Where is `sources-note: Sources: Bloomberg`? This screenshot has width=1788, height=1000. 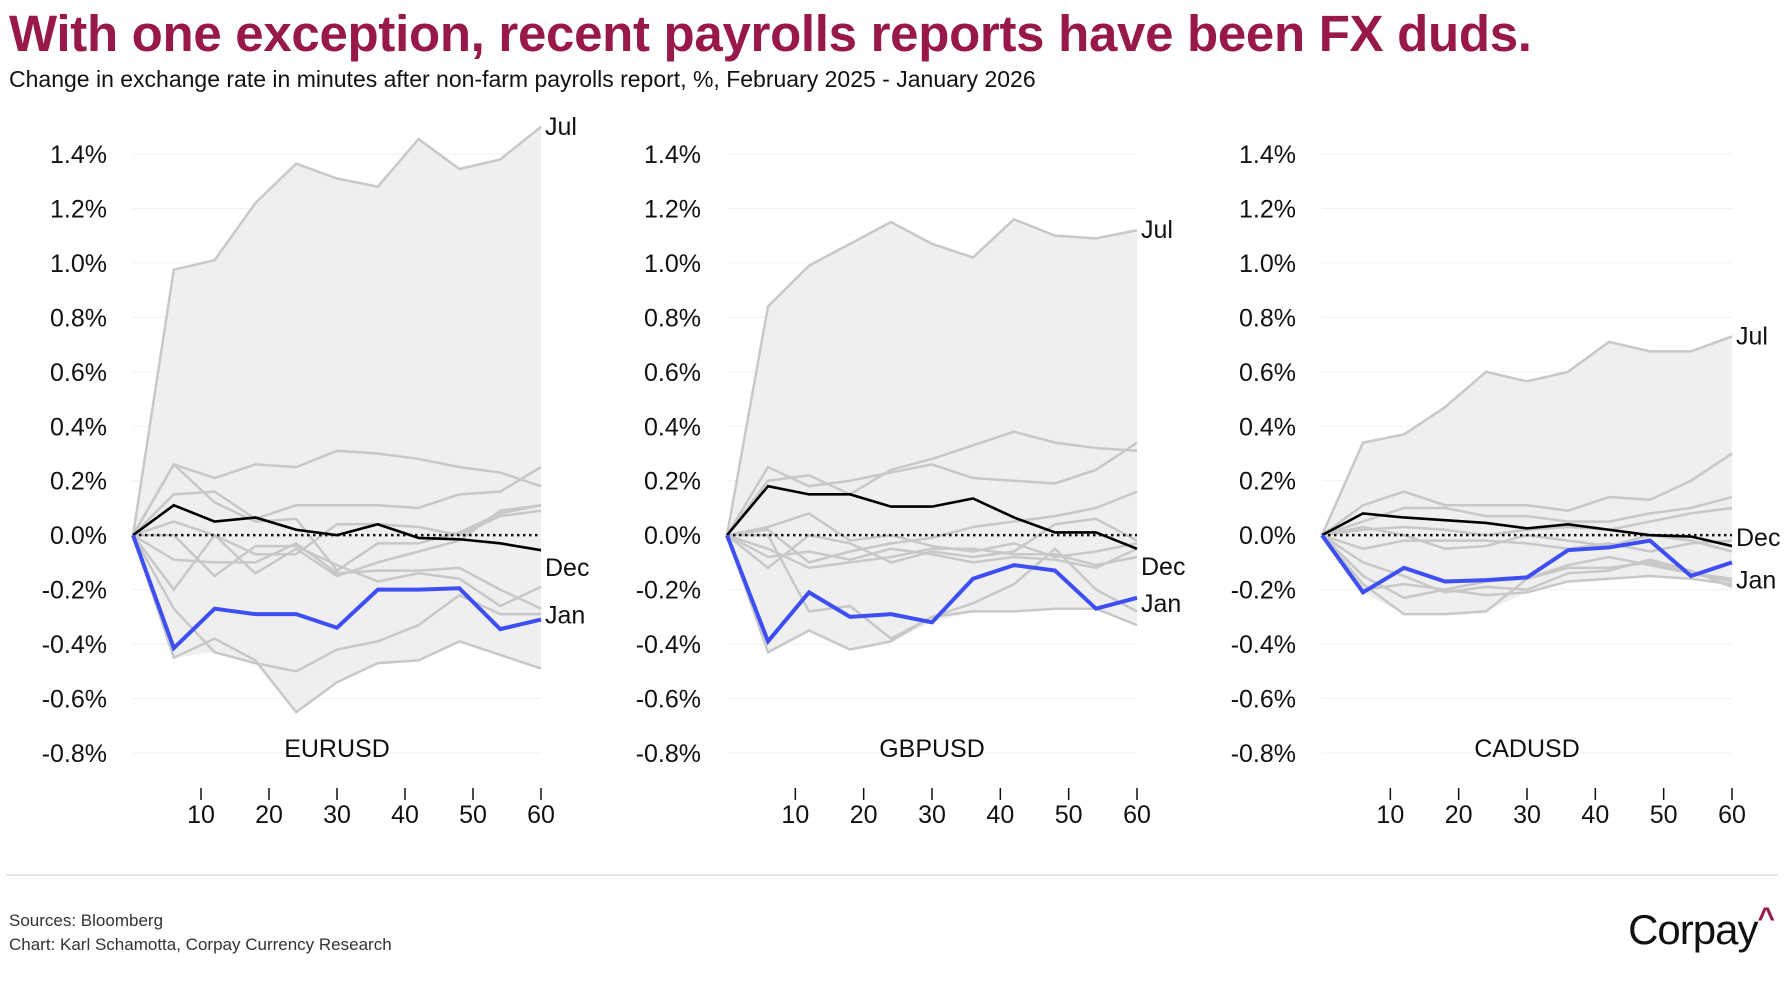
sources-note: Sources: Bloomberg is located at coordinates (86, 920).